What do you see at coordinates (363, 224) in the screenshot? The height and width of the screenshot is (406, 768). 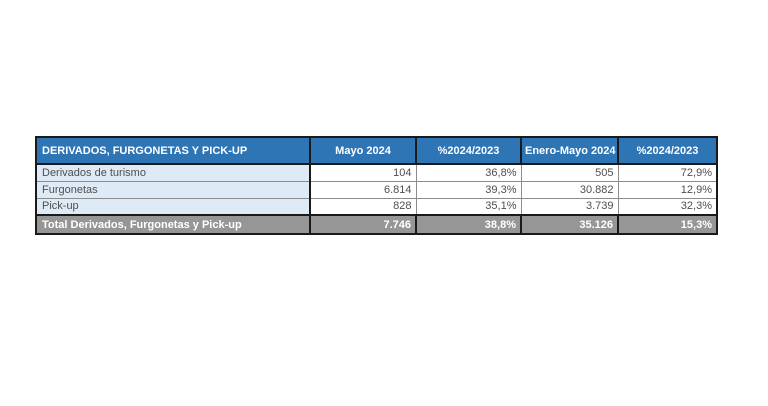 I see `total-cell-mayo-2024: 7.746` at bounding box center [363, 224].